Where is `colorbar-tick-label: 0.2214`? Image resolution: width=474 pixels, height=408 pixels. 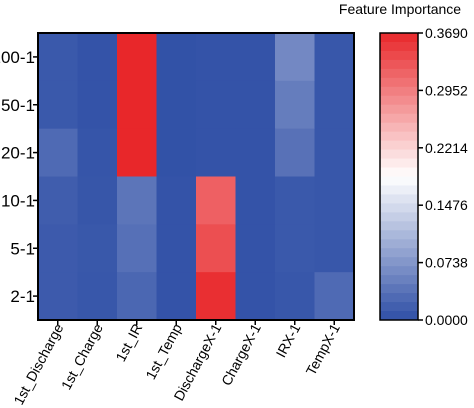 colorbar-tick-label: 0.2214 is located at coordinates (446, 148).